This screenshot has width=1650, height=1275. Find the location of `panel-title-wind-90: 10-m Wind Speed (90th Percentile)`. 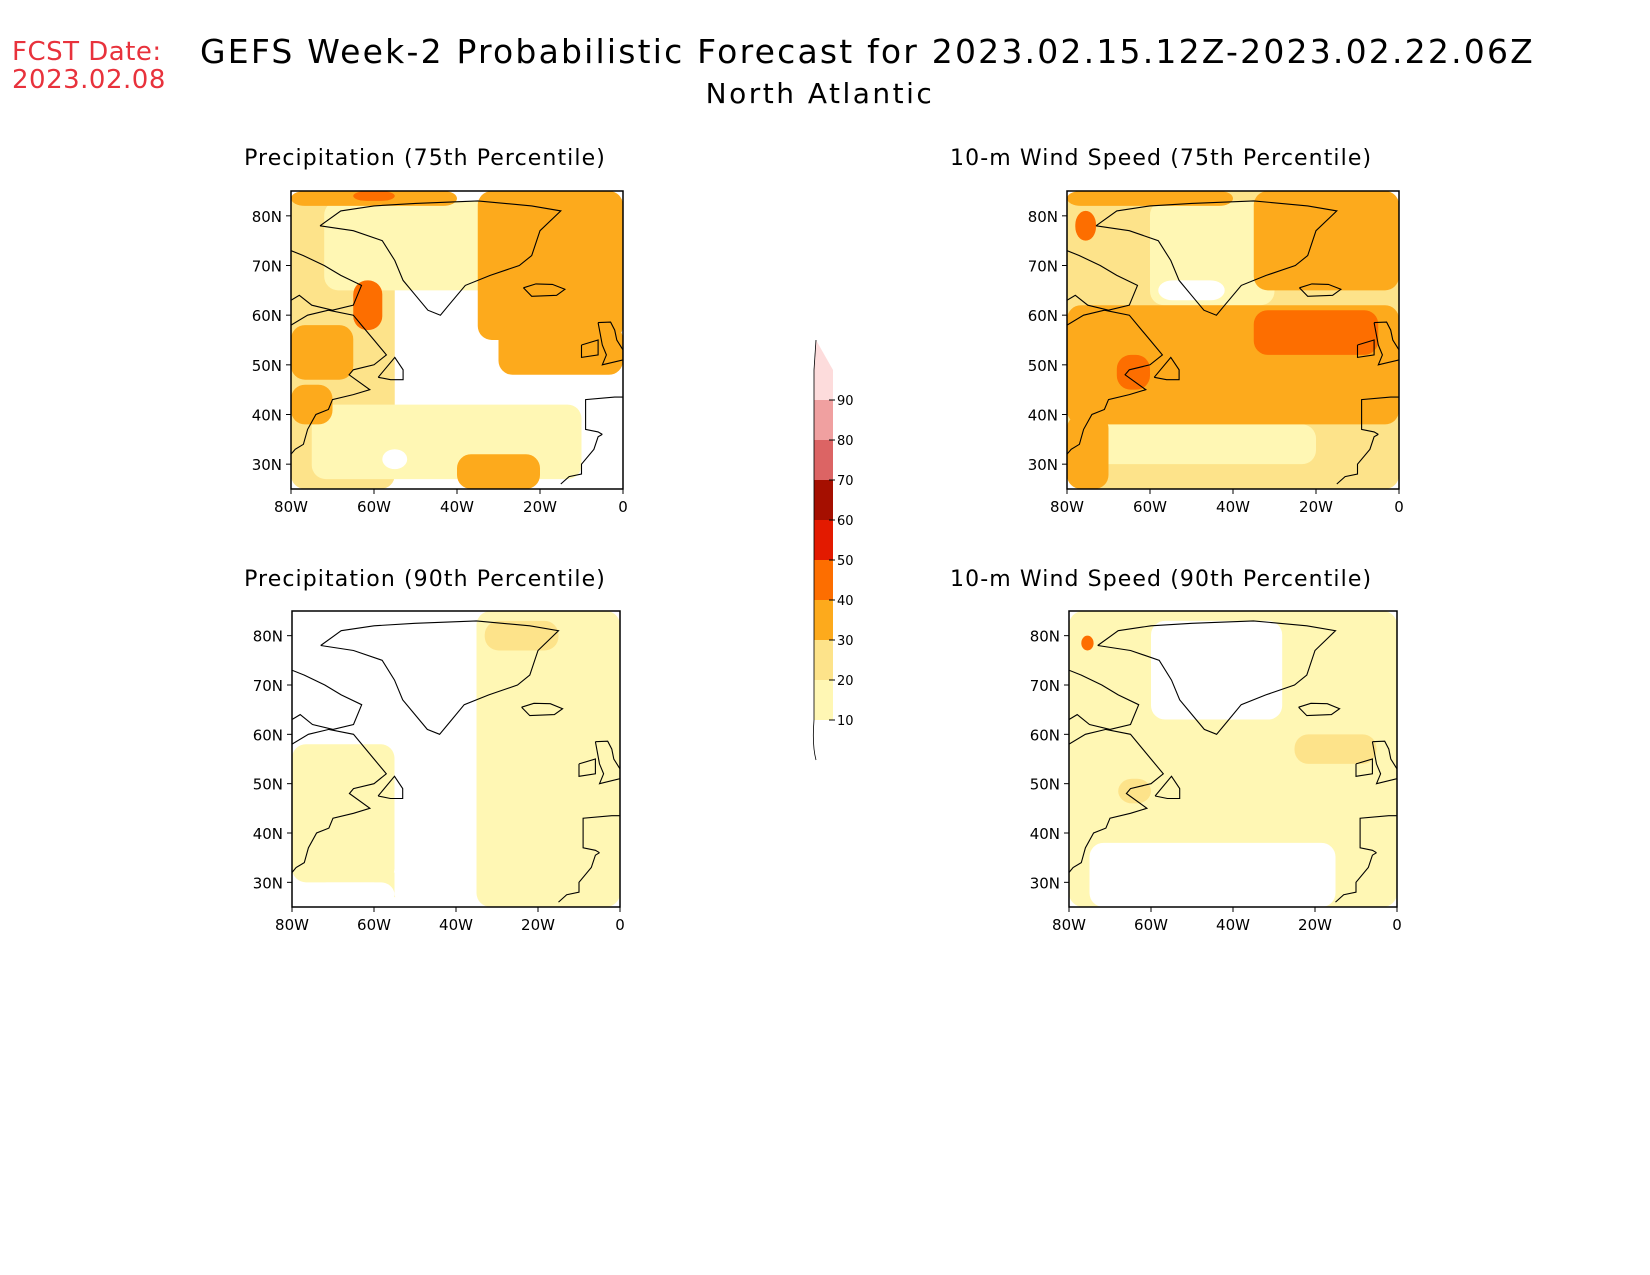

panel-title-wind-90: 10-m Wind Speed (90th Percentile) is located at coordinates (1161, 579).